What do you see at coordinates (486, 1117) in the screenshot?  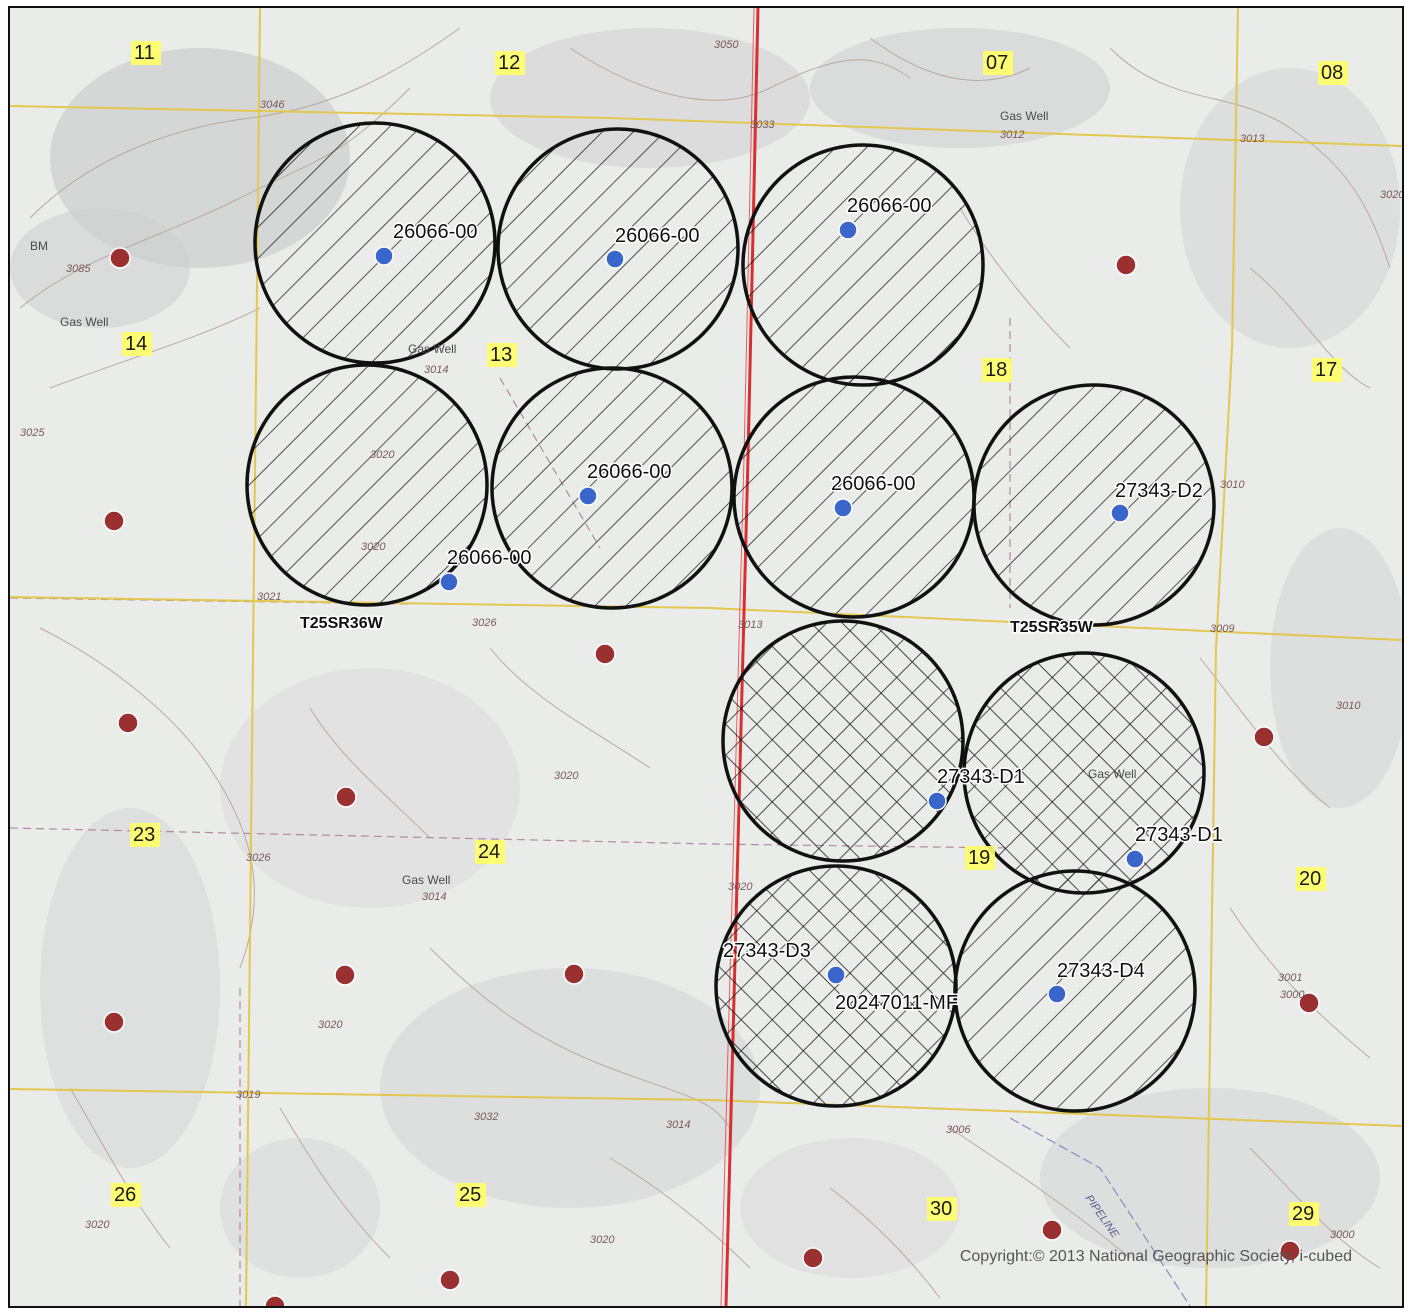 I see `contour-label: 3032` at bounding box center [486, 1117].